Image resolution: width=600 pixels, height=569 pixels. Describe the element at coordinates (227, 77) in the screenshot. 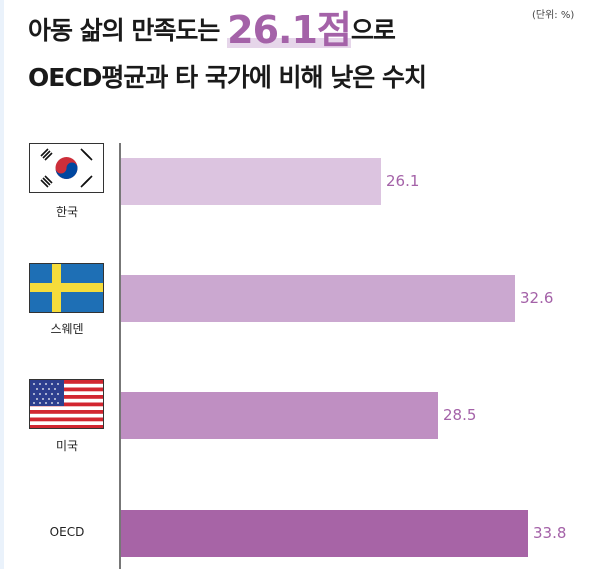

I see `chart-title-line2: OECD평균과 타 국가에 비해 낮은 수치` at that location.